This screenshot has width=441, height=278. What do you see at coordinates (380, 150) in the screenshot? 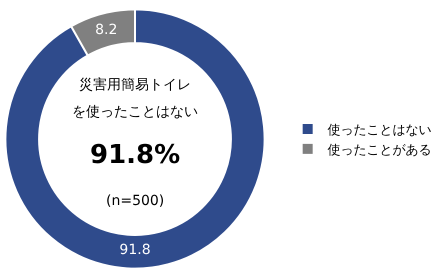
I see `legend-label: 使ったことがある` at bounding box center [380, 150].